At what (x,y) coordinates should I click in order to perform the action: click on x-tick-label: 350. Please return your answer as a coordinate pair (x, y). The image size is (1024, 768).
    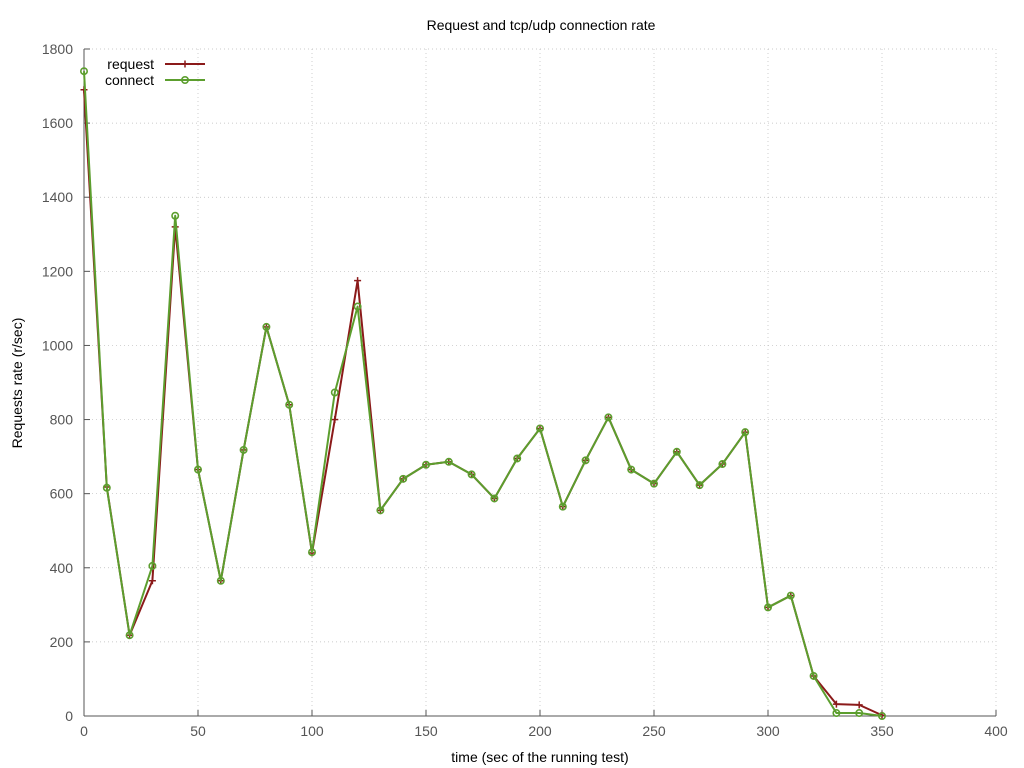
    Looking at the image, I should click on (882, 731).